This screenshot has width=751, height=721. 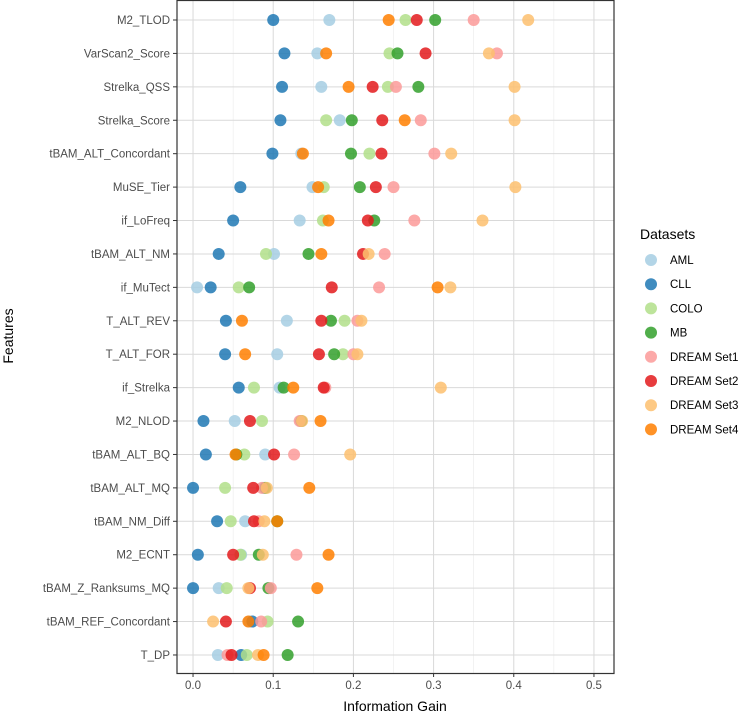 What do you see at coordinates (514, 686) in the screenshot?
I see `x-tick-label: 0.4` at bounding box center [514, 686].